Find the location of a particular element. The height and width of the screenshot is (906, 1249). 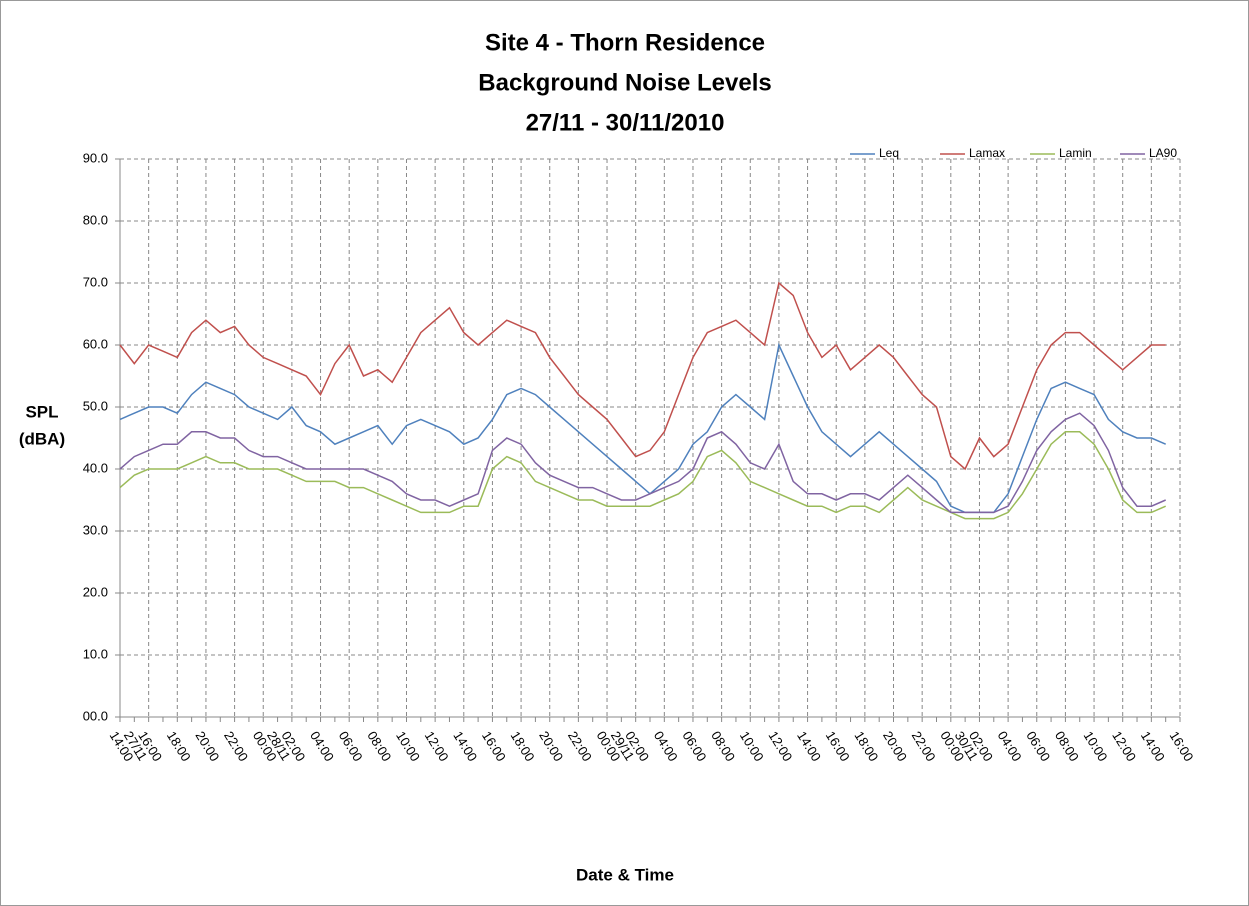

chart-title: Background Noise Levels is located at coordinates (624, 82).